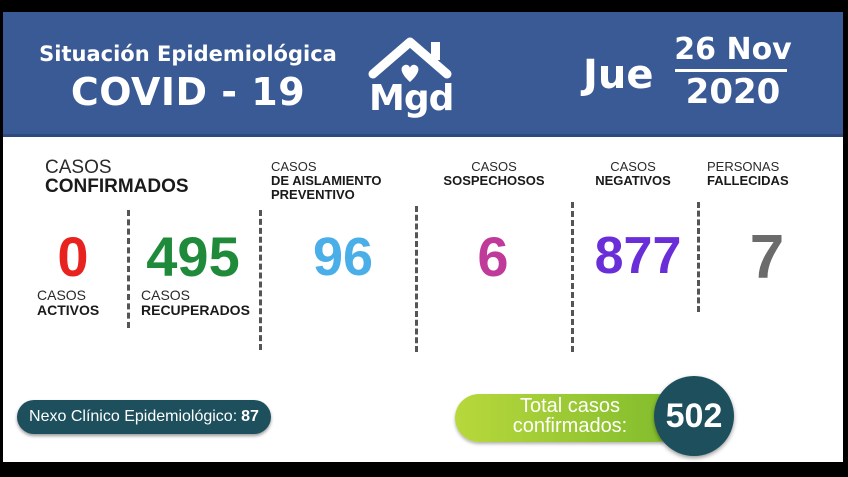  What do you see at coordinates (493, 256) in the screenshot?
I see `sospechosos-value: 6` at bounding box center [493, 256].